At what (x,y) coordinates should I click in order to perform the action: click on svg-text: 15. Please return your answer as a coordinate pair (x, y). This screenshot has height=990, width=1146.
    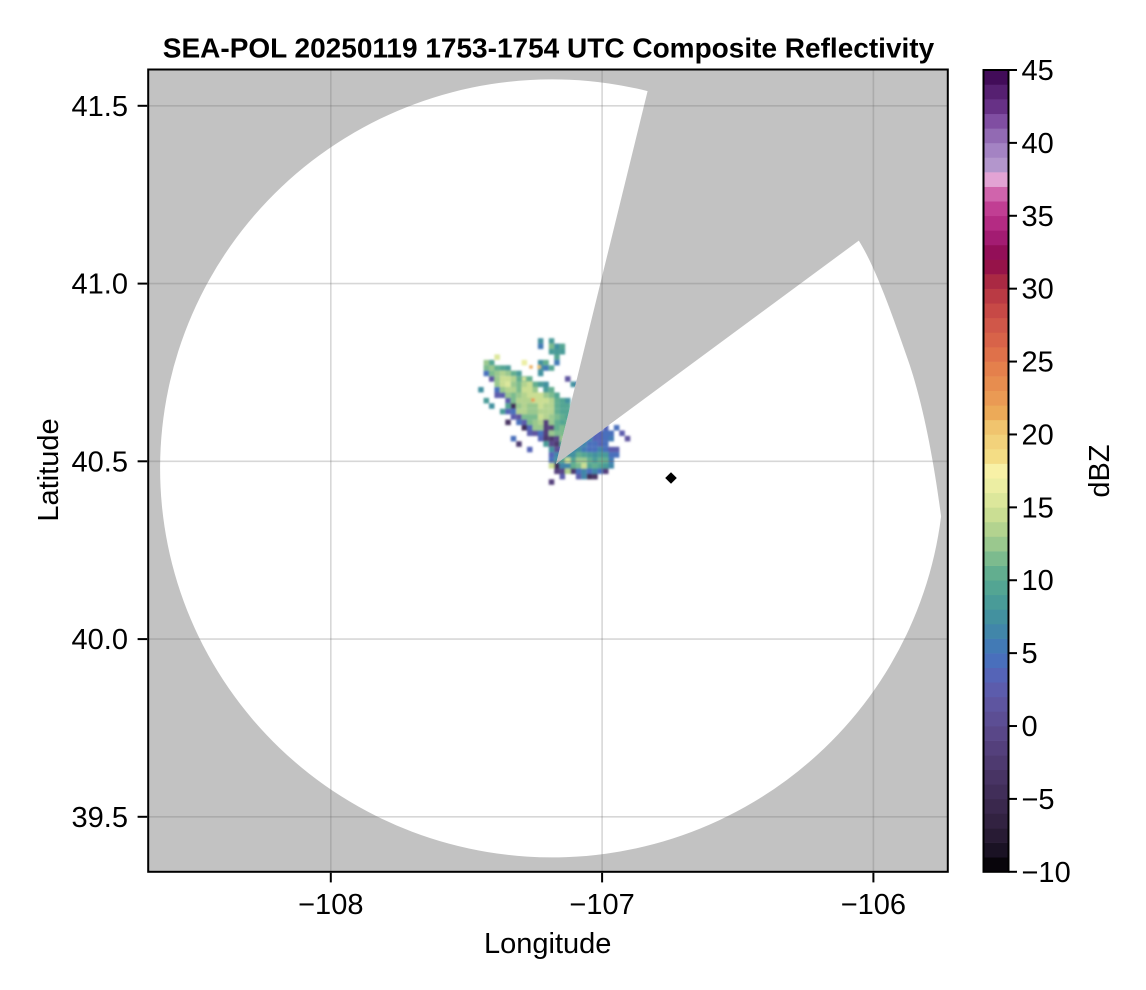
    Looking at the image, I should click on (1038, 508).